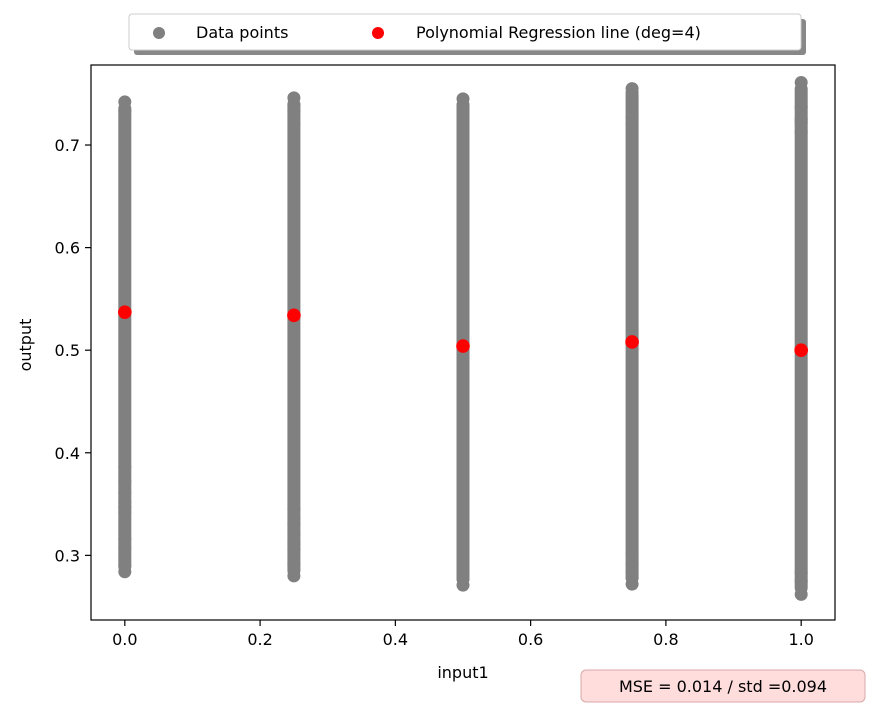 The height and width of the screenshot is (710, 874). I want to click on x-tick-label: 1.0, so click(800, 639).